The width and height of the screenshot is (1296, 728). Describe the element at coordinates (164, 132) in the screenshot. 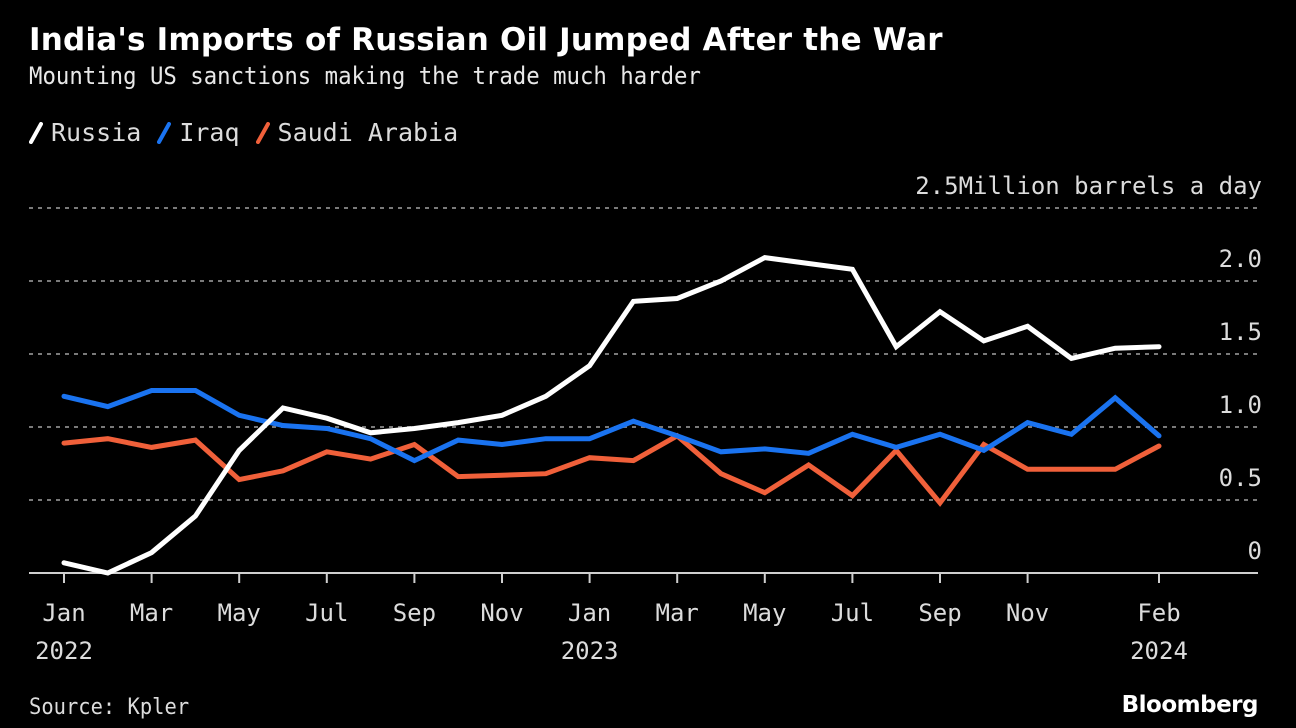

I see `legend-swatch-iraq-icon` at that location.